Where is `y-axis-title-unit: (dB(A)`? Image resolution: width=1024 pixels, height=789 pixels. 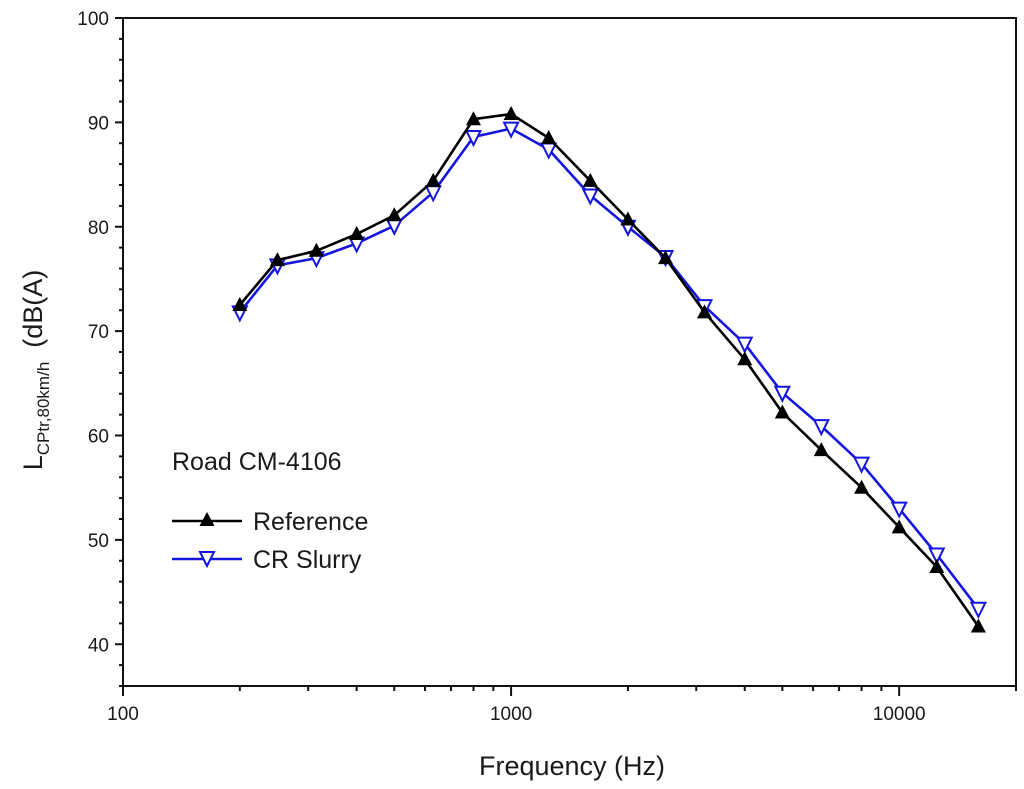 y-axis-title-unit: (dB(A) is located at coordinates (33, 309).